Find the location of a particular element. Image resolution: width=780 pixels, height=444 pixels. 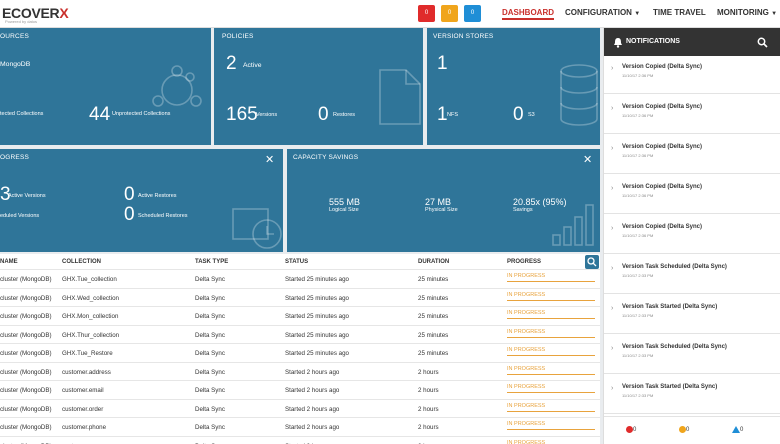

logical-size-value: 555 MB is located at coordinates (345, 202).